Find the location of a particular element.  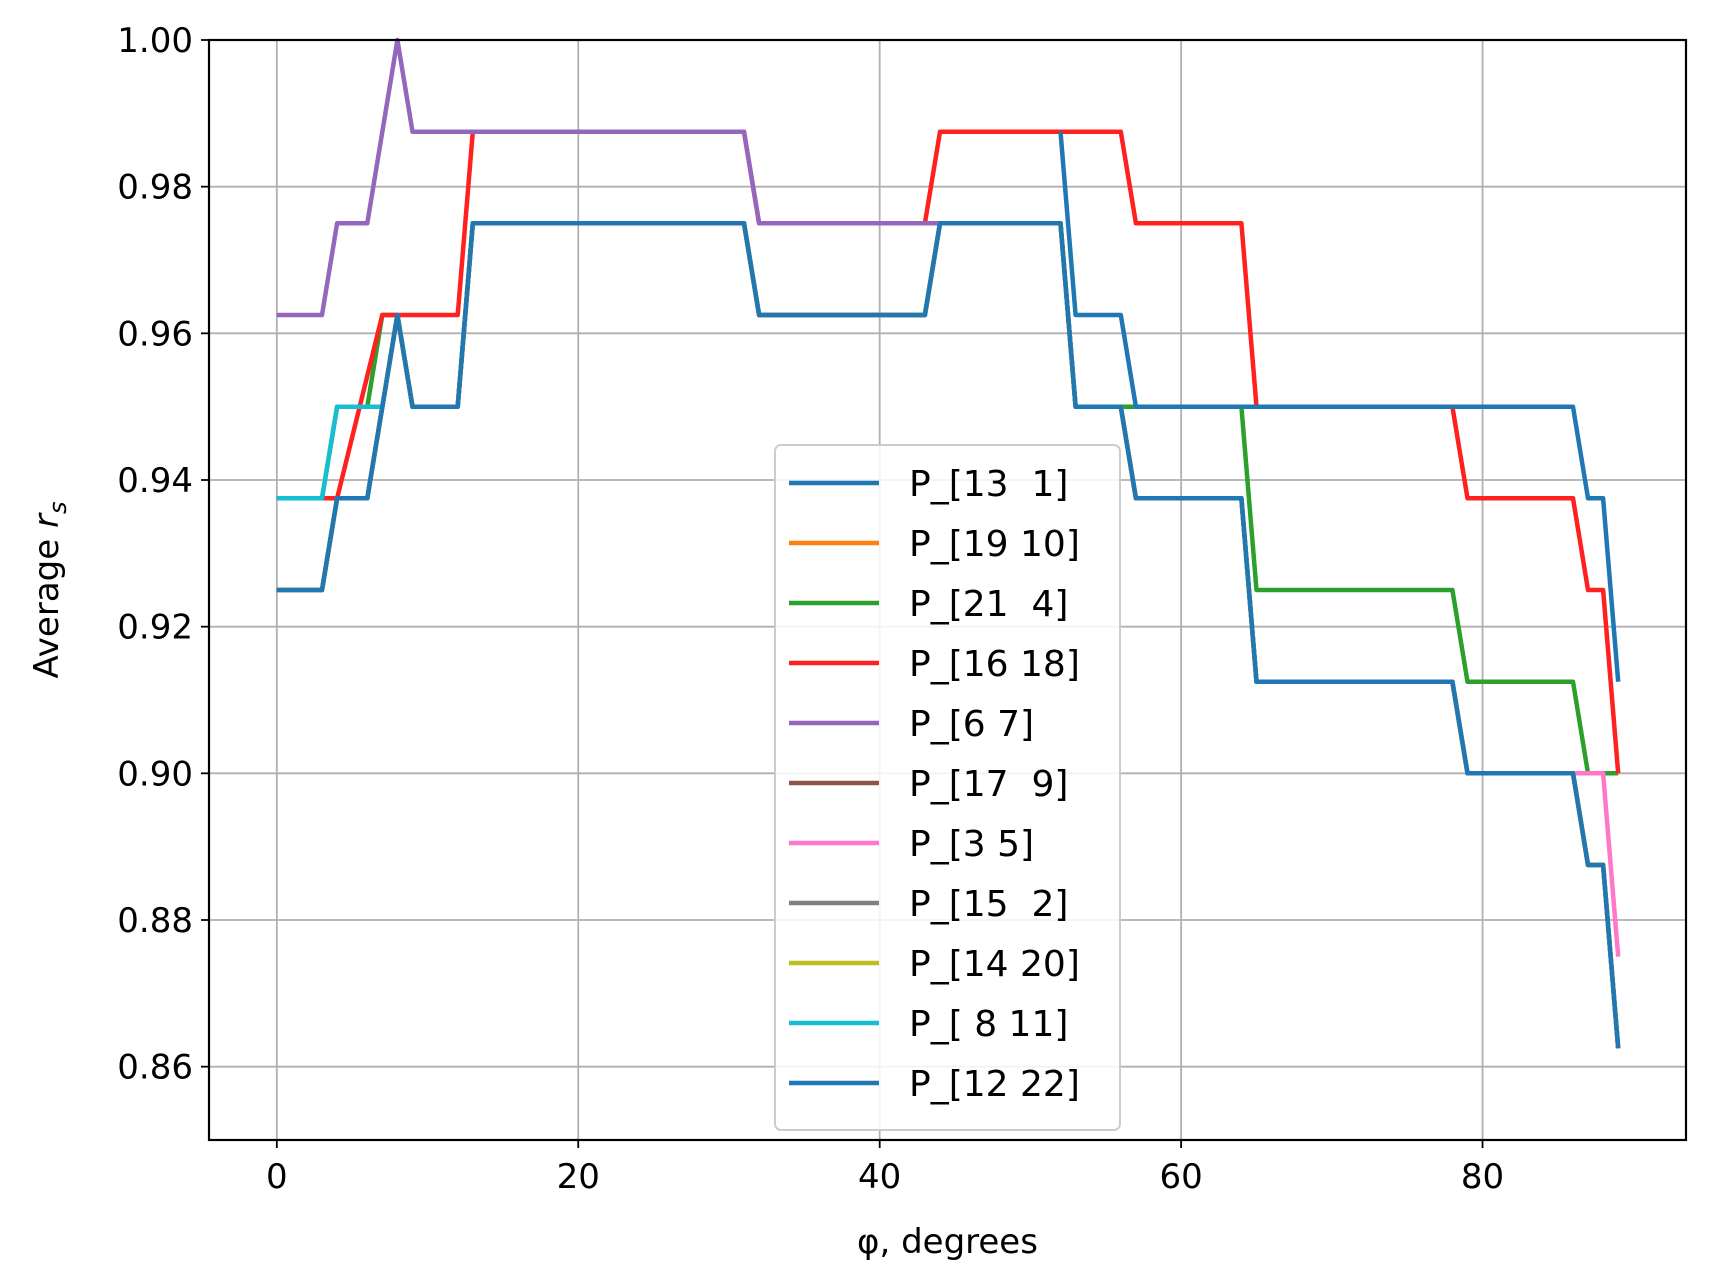

y-tick-label: 1.00 is located at coordinates (155, 41).